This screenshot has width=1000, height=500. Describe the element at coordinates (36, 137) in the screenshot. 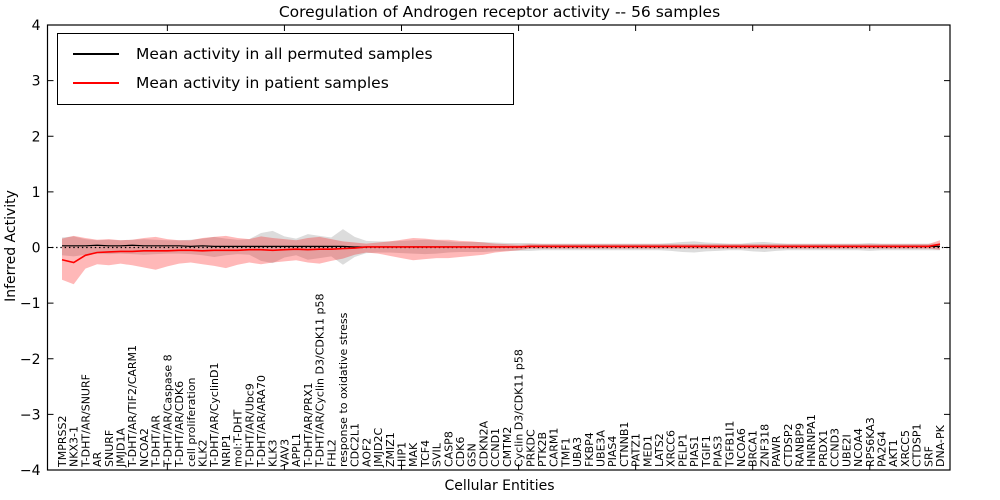

I see `y-tick-label: 2` at that location.